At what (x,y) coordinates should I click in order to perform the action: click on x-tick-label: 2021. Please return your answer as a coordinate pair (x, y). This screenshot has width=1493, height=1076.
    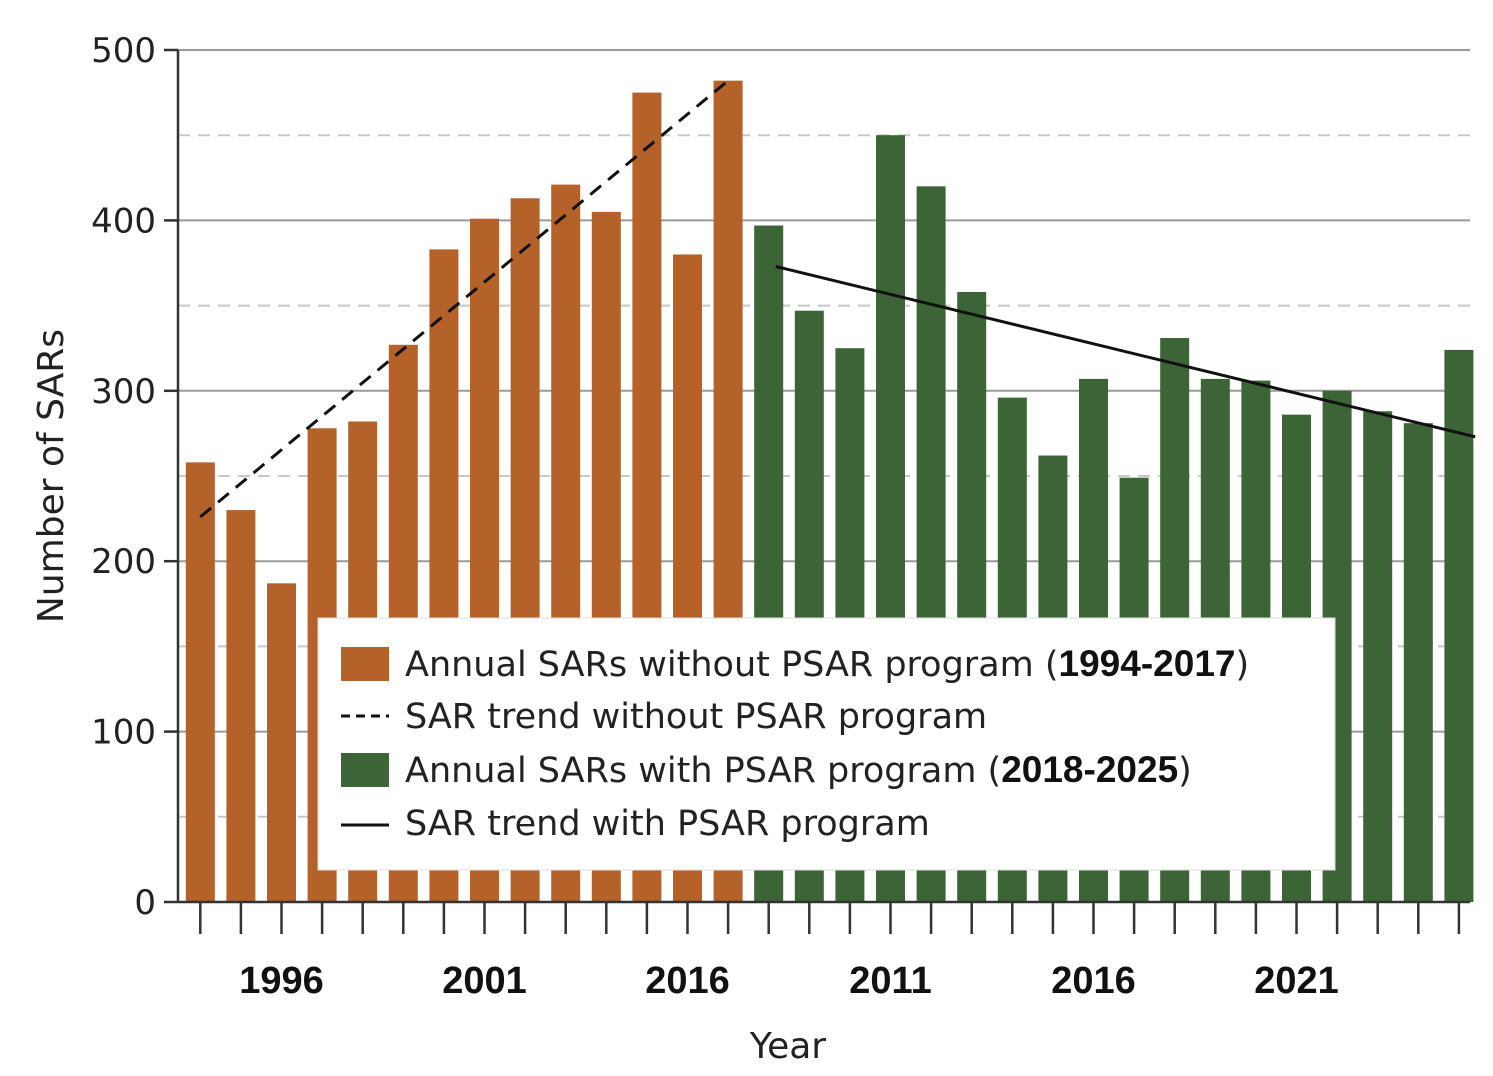
    Looking at the image, I should click on (1296, 981).